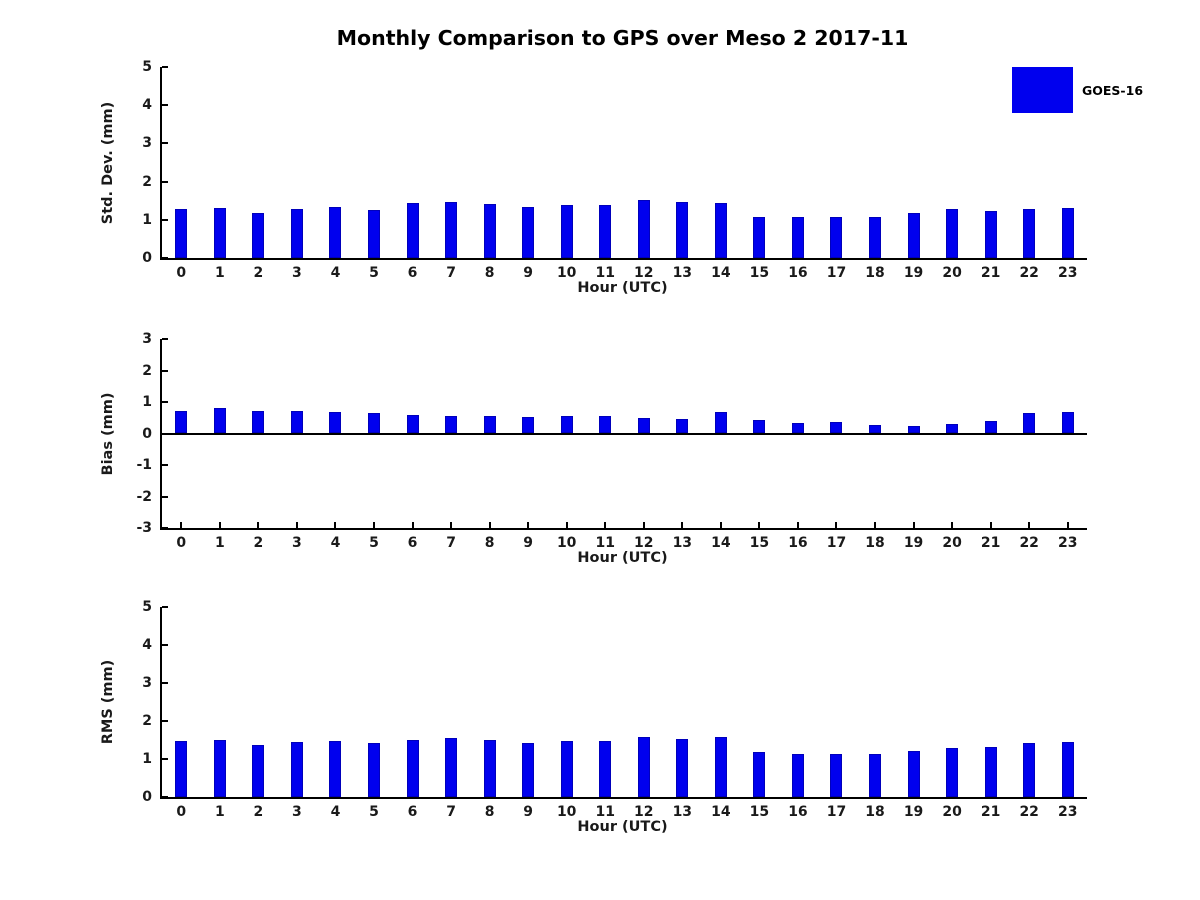 The image size is (1200, 900). Describe the element at coordinates (412, 812) in the screenshot. I see `x-tick-label: 6` at that location.